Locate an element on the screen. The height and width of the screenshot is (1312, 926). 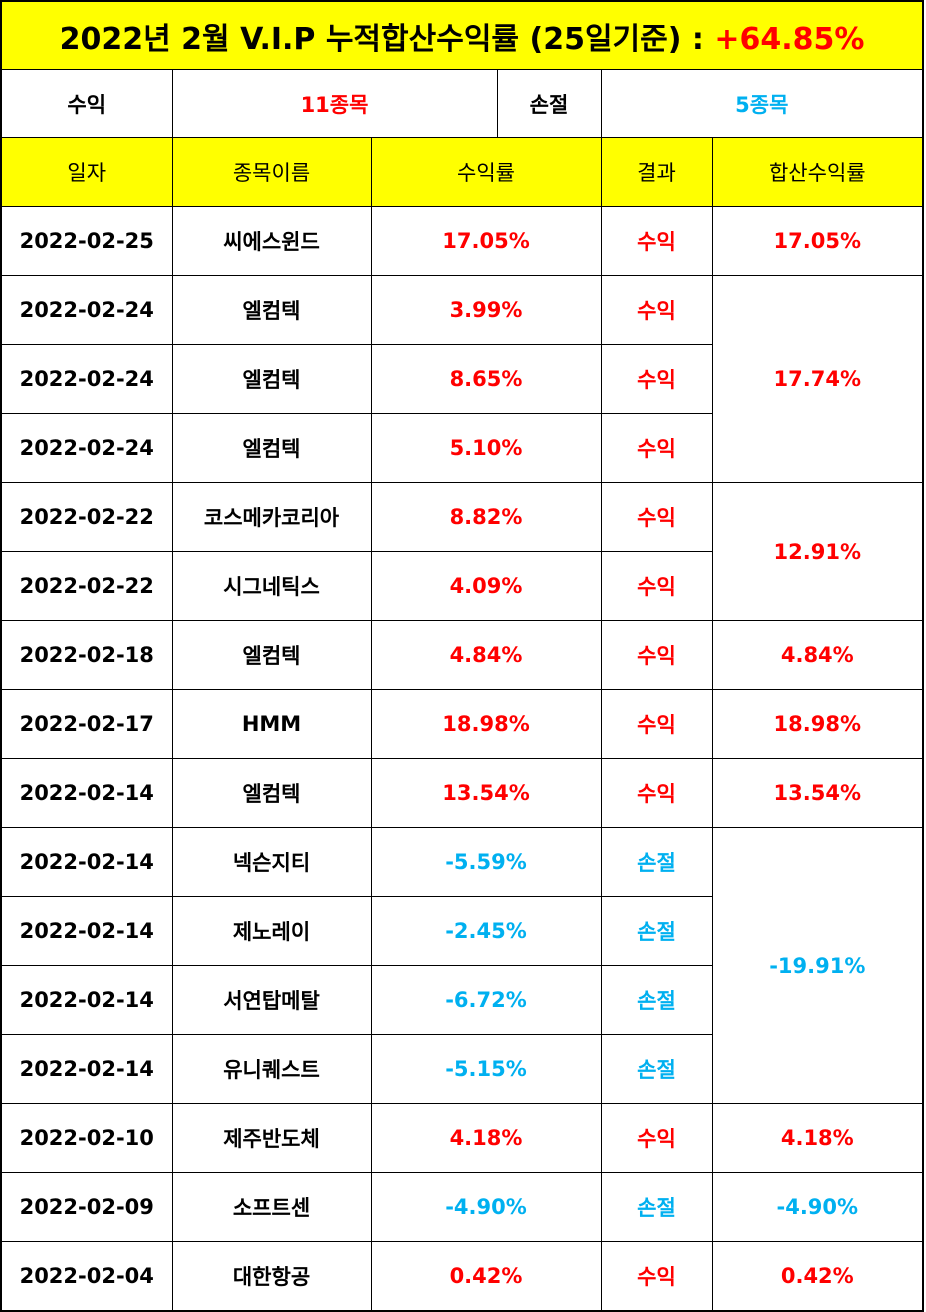
summary-row: 수익 11종목 손절 5종목 is located at coordinates (462, 103).